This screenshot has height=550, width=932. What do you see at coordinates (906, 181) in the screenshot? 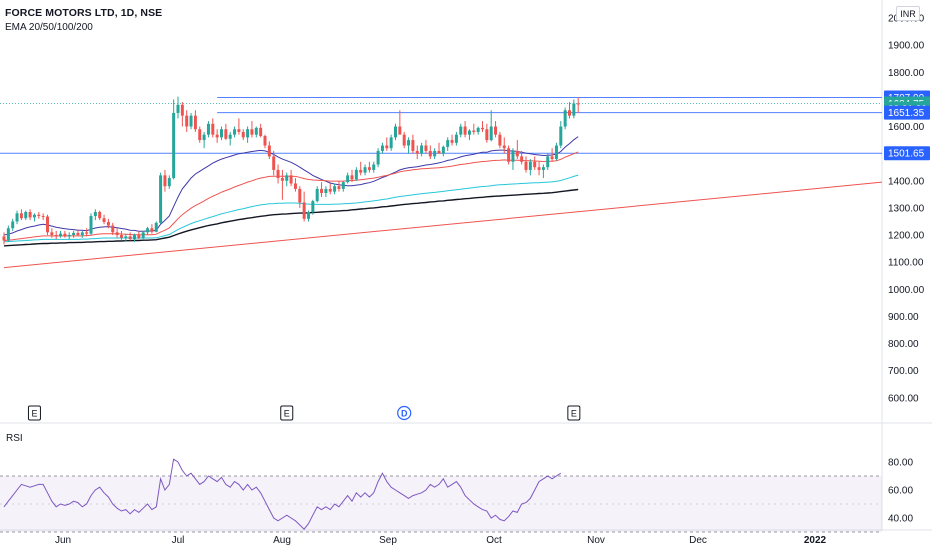
I see `price-tick-label: 1400.00` at bounding box center [906, 181].